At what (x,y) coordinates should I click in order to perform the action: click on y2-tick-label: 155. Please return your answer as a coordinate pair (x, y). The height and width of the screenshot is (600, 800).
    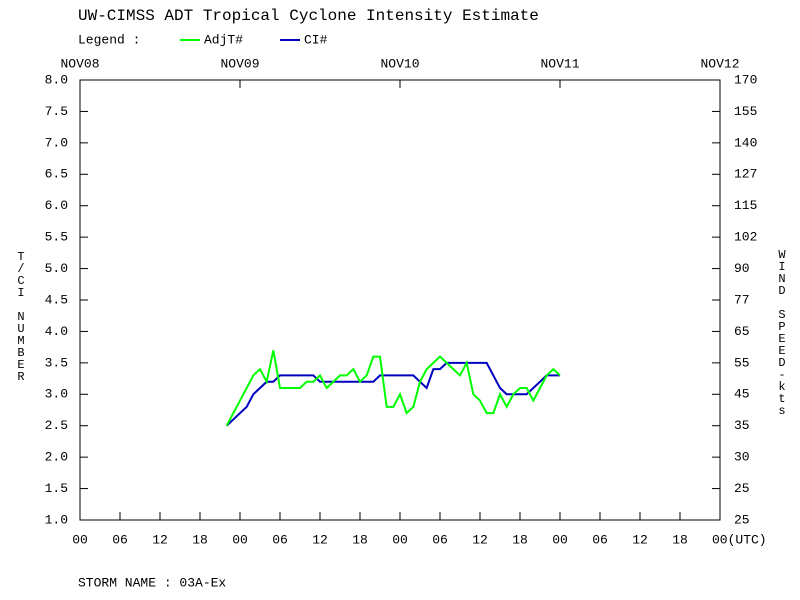
    Looking at the image, I should click on (745, 111).